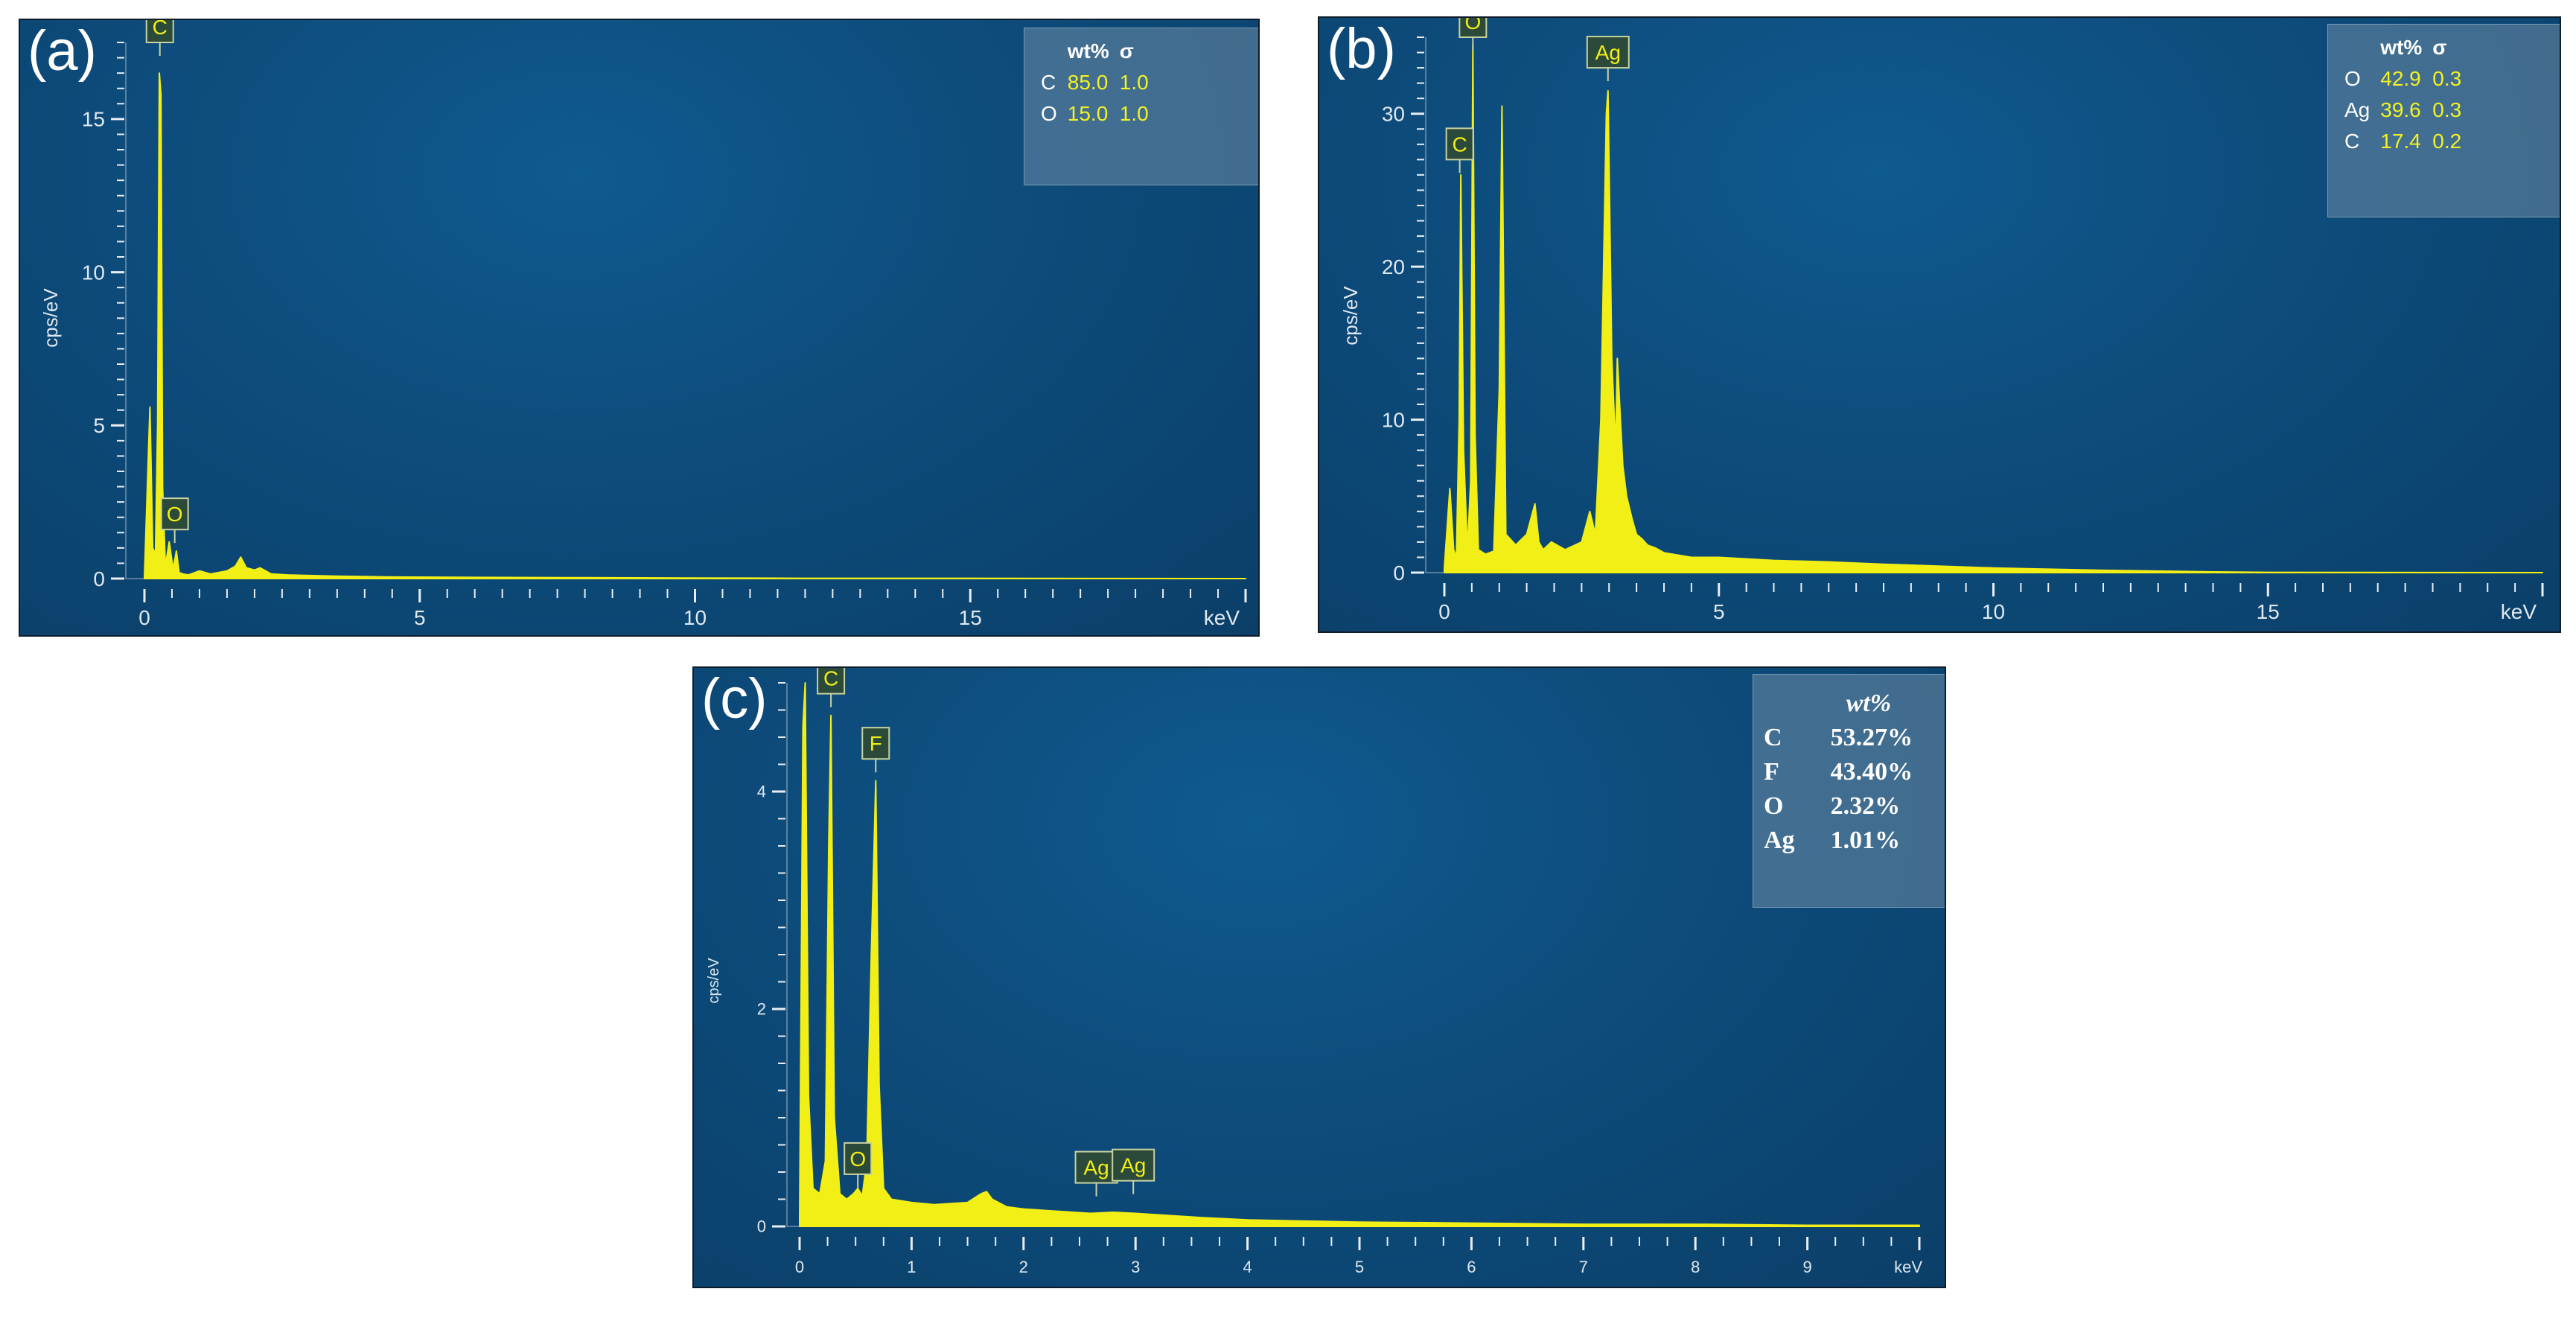 Image resolution: width=2576 pixels, height=1318 pixels. What do you see at coordinates (1840, 738) in the screenshot?
I see `table-row: C 53.27%` at bounding box center [1840, 738].